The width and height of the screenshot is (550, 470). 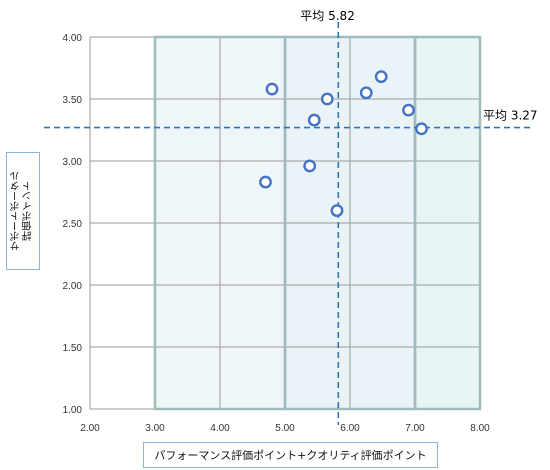 I want to click on data-points, so click(x=343, y=144).